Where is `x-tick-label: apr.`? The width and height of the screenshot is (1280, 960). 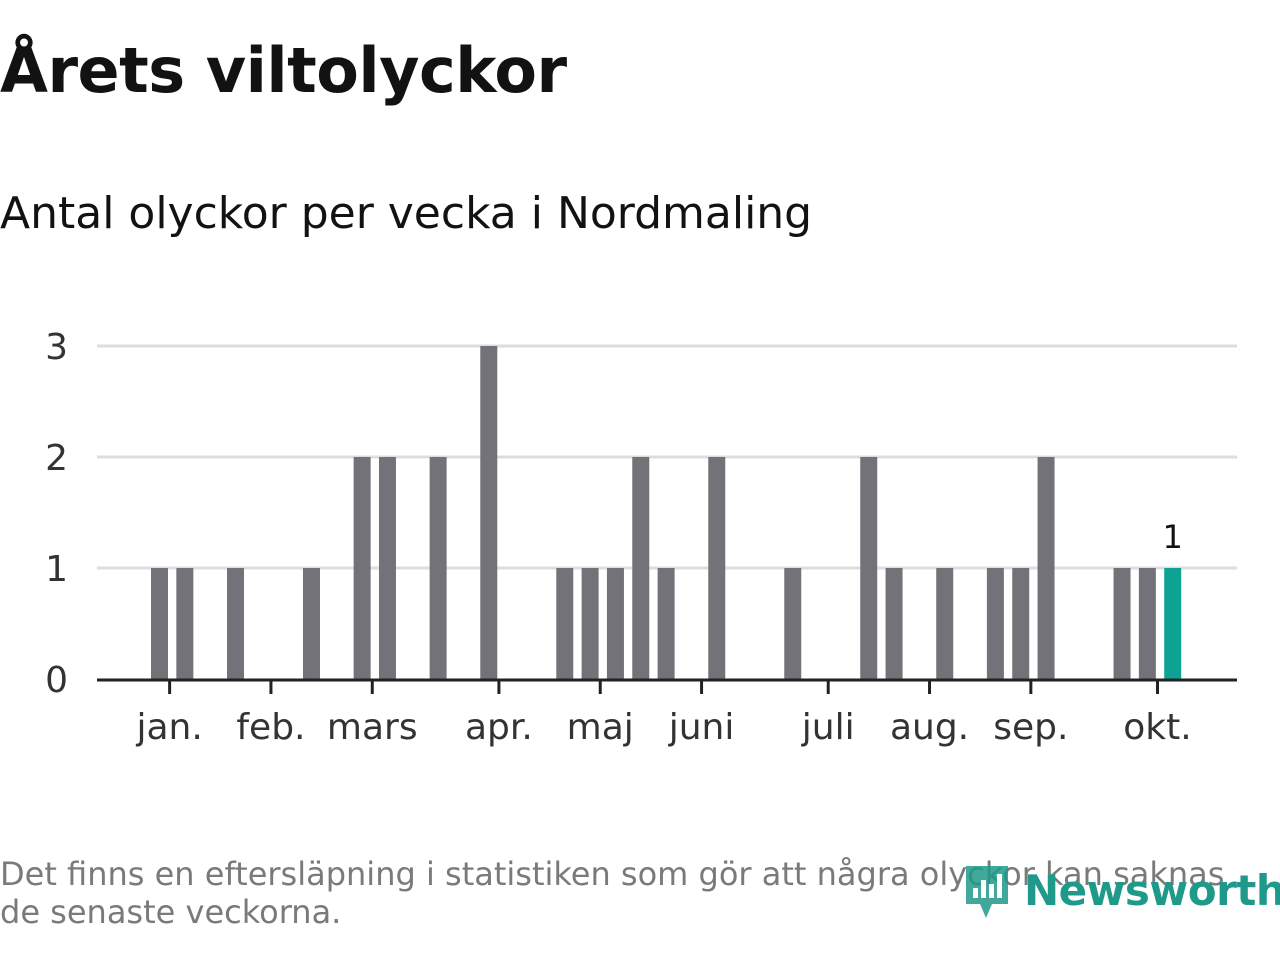 x-tick-label: apr. is located at coordinates (499, 727).